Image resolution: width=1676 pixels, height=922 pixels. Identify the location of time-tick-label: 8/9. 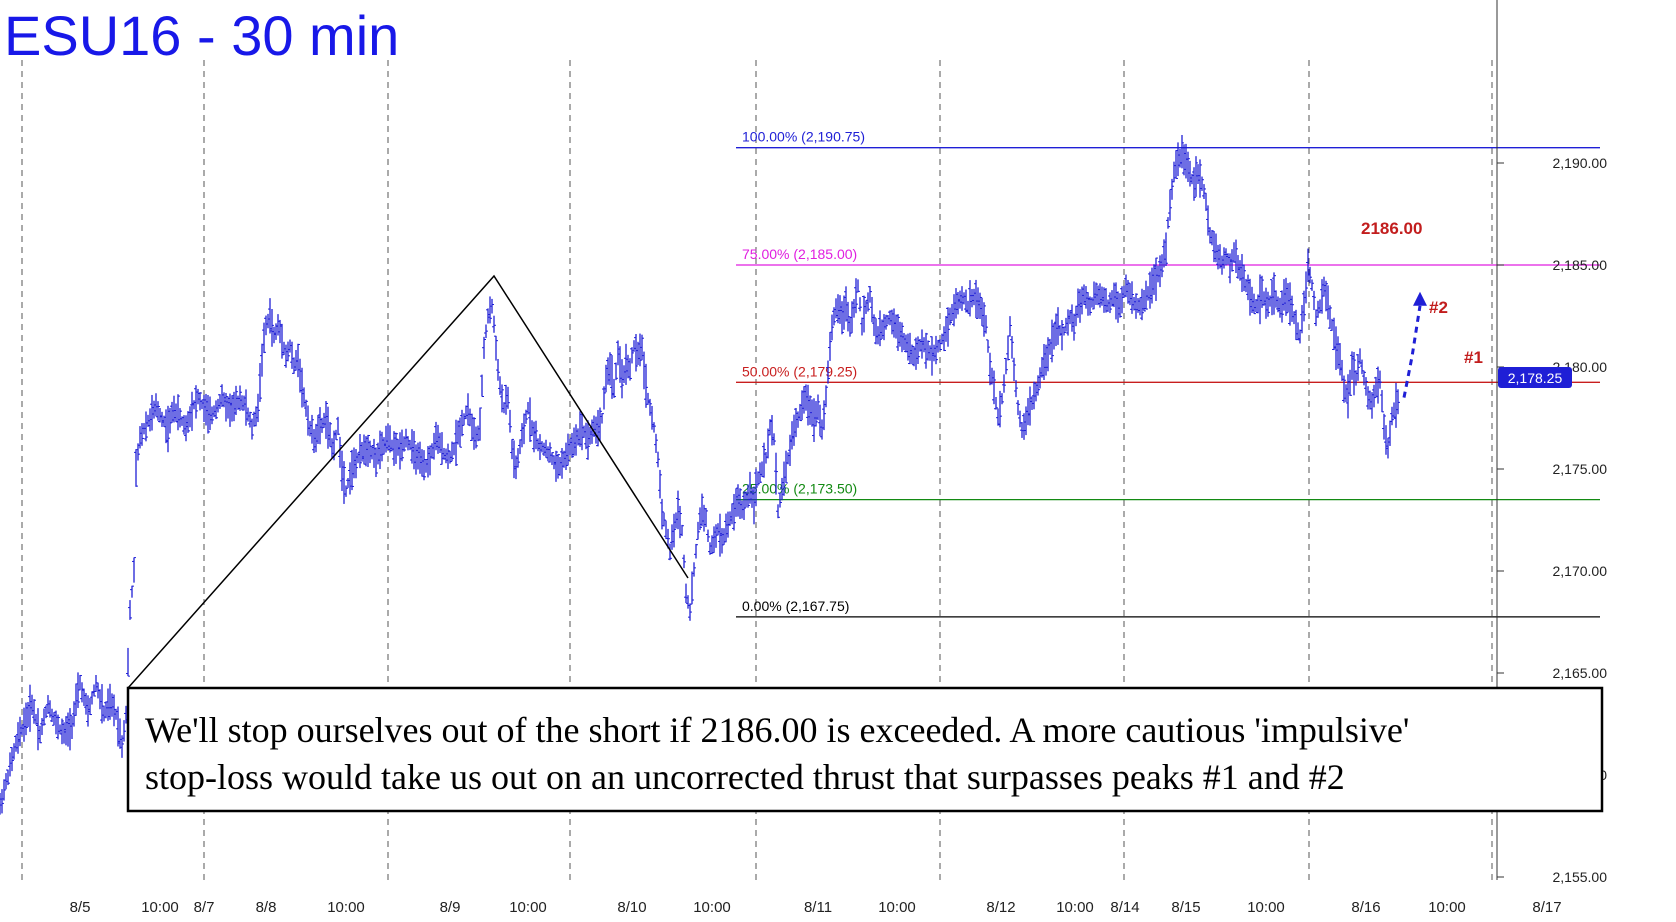
(450, 907).